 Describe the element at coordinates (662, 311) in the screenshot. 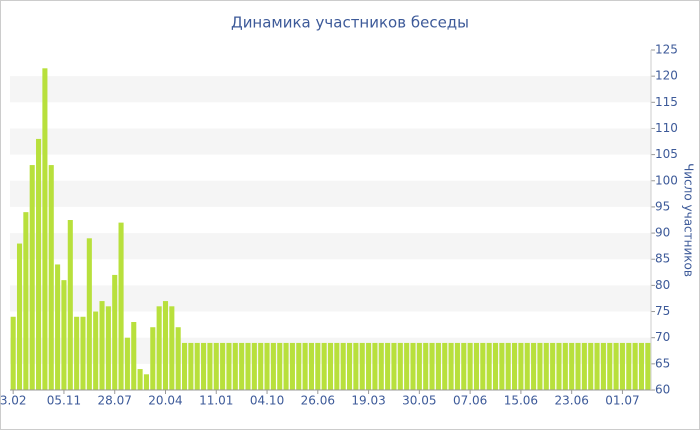

I see `y-tick-label: 75` at that location.